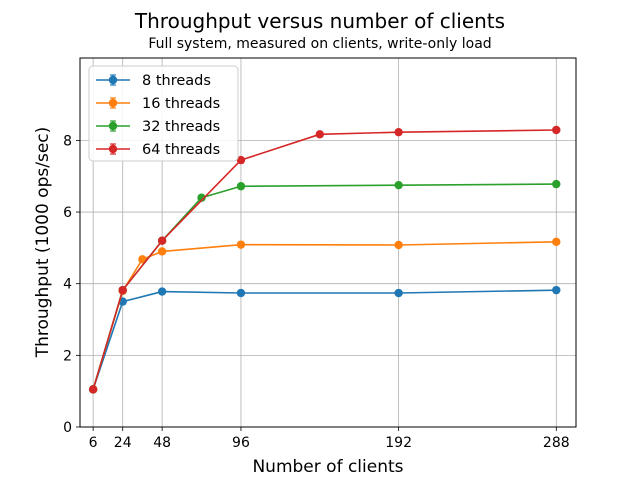 The image size is (640, 480). I want to click on legend-box, so click(163, 113).